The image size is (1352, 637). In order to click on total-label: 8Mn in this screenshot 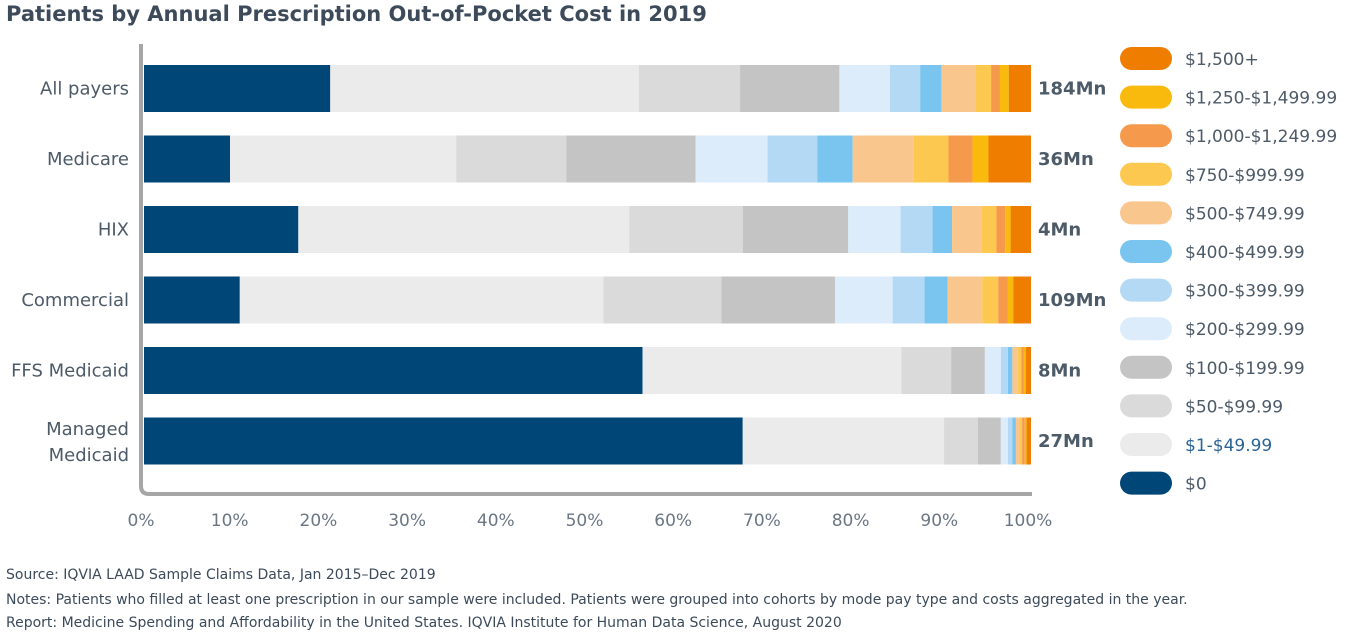, I will do `click(1059, 371)`.